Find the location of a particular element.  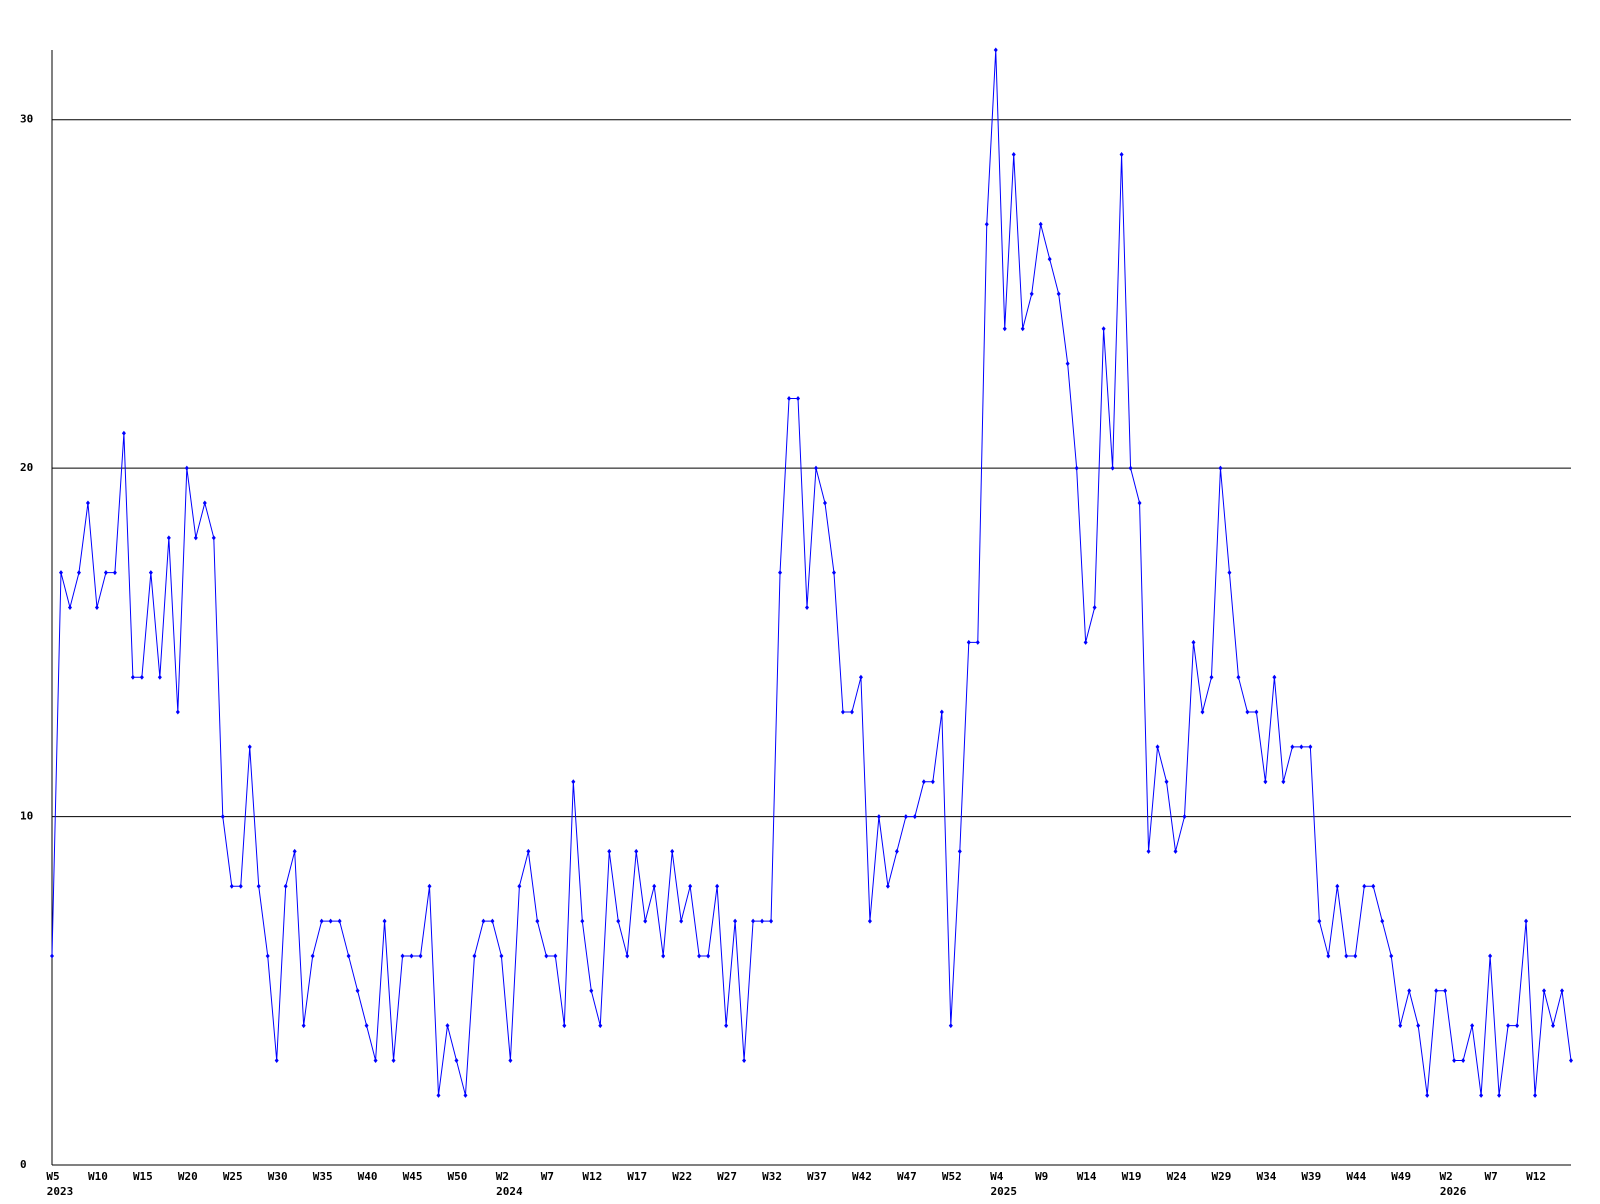

x-tick-label: W49 is located at coordinates (1401, 1176).